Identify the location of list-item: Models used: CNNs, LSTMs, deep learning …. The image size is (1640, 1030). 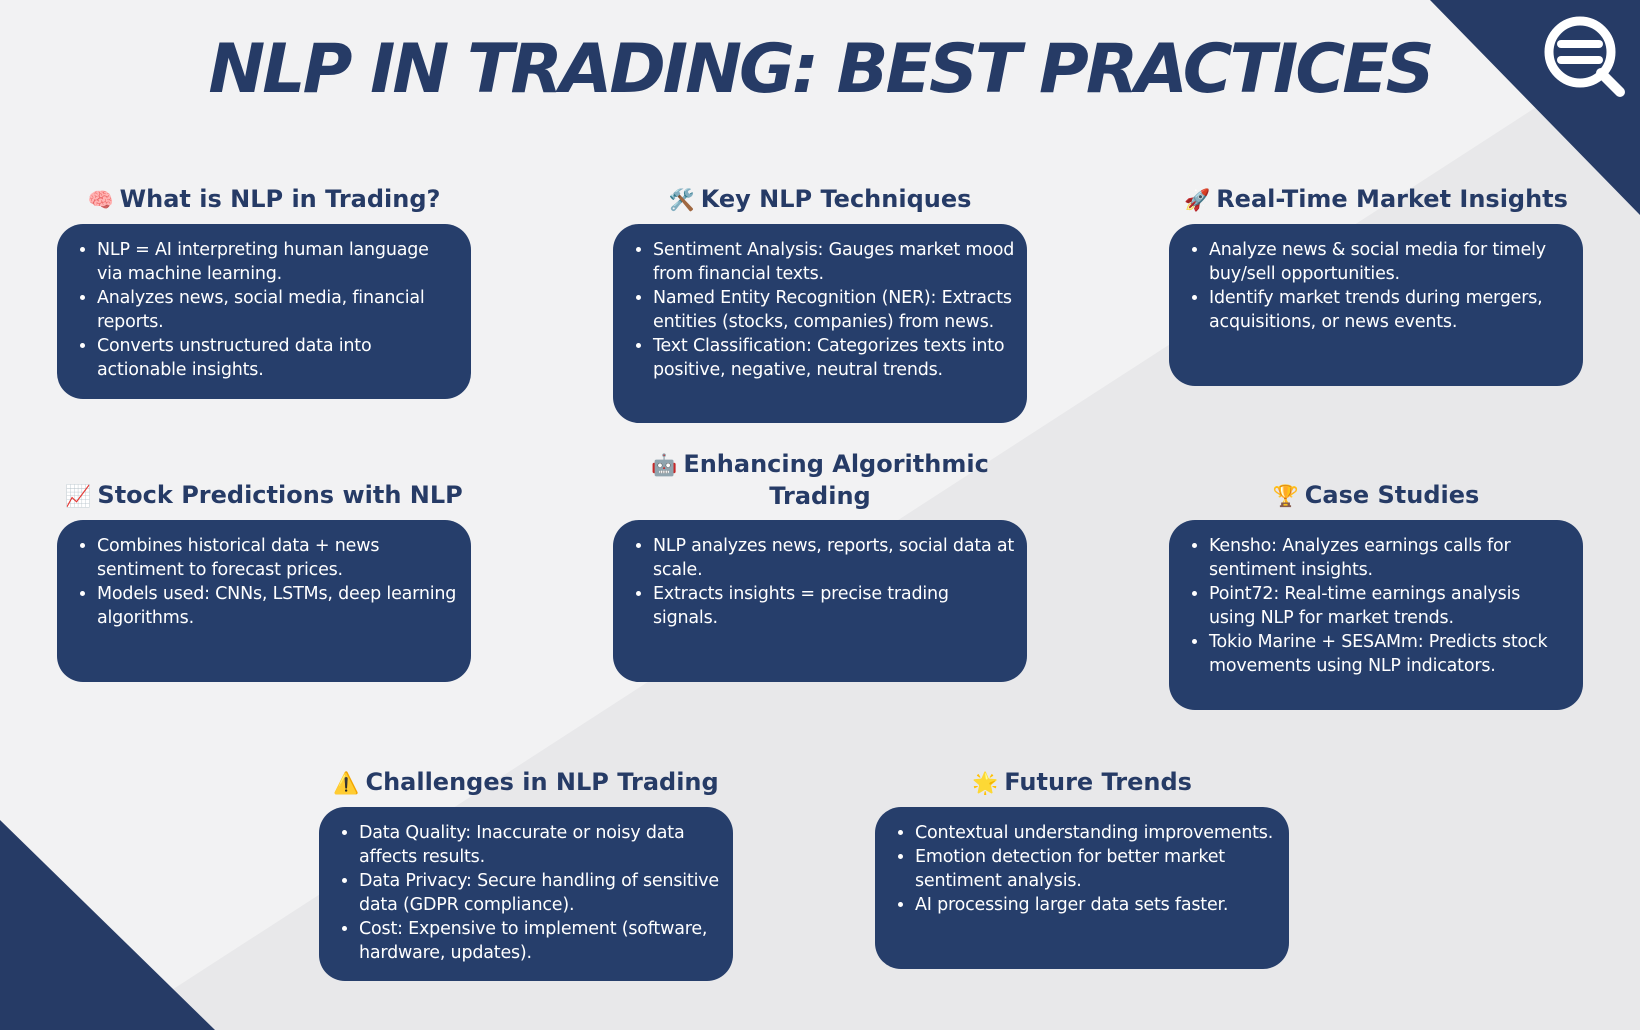
(278, 606).